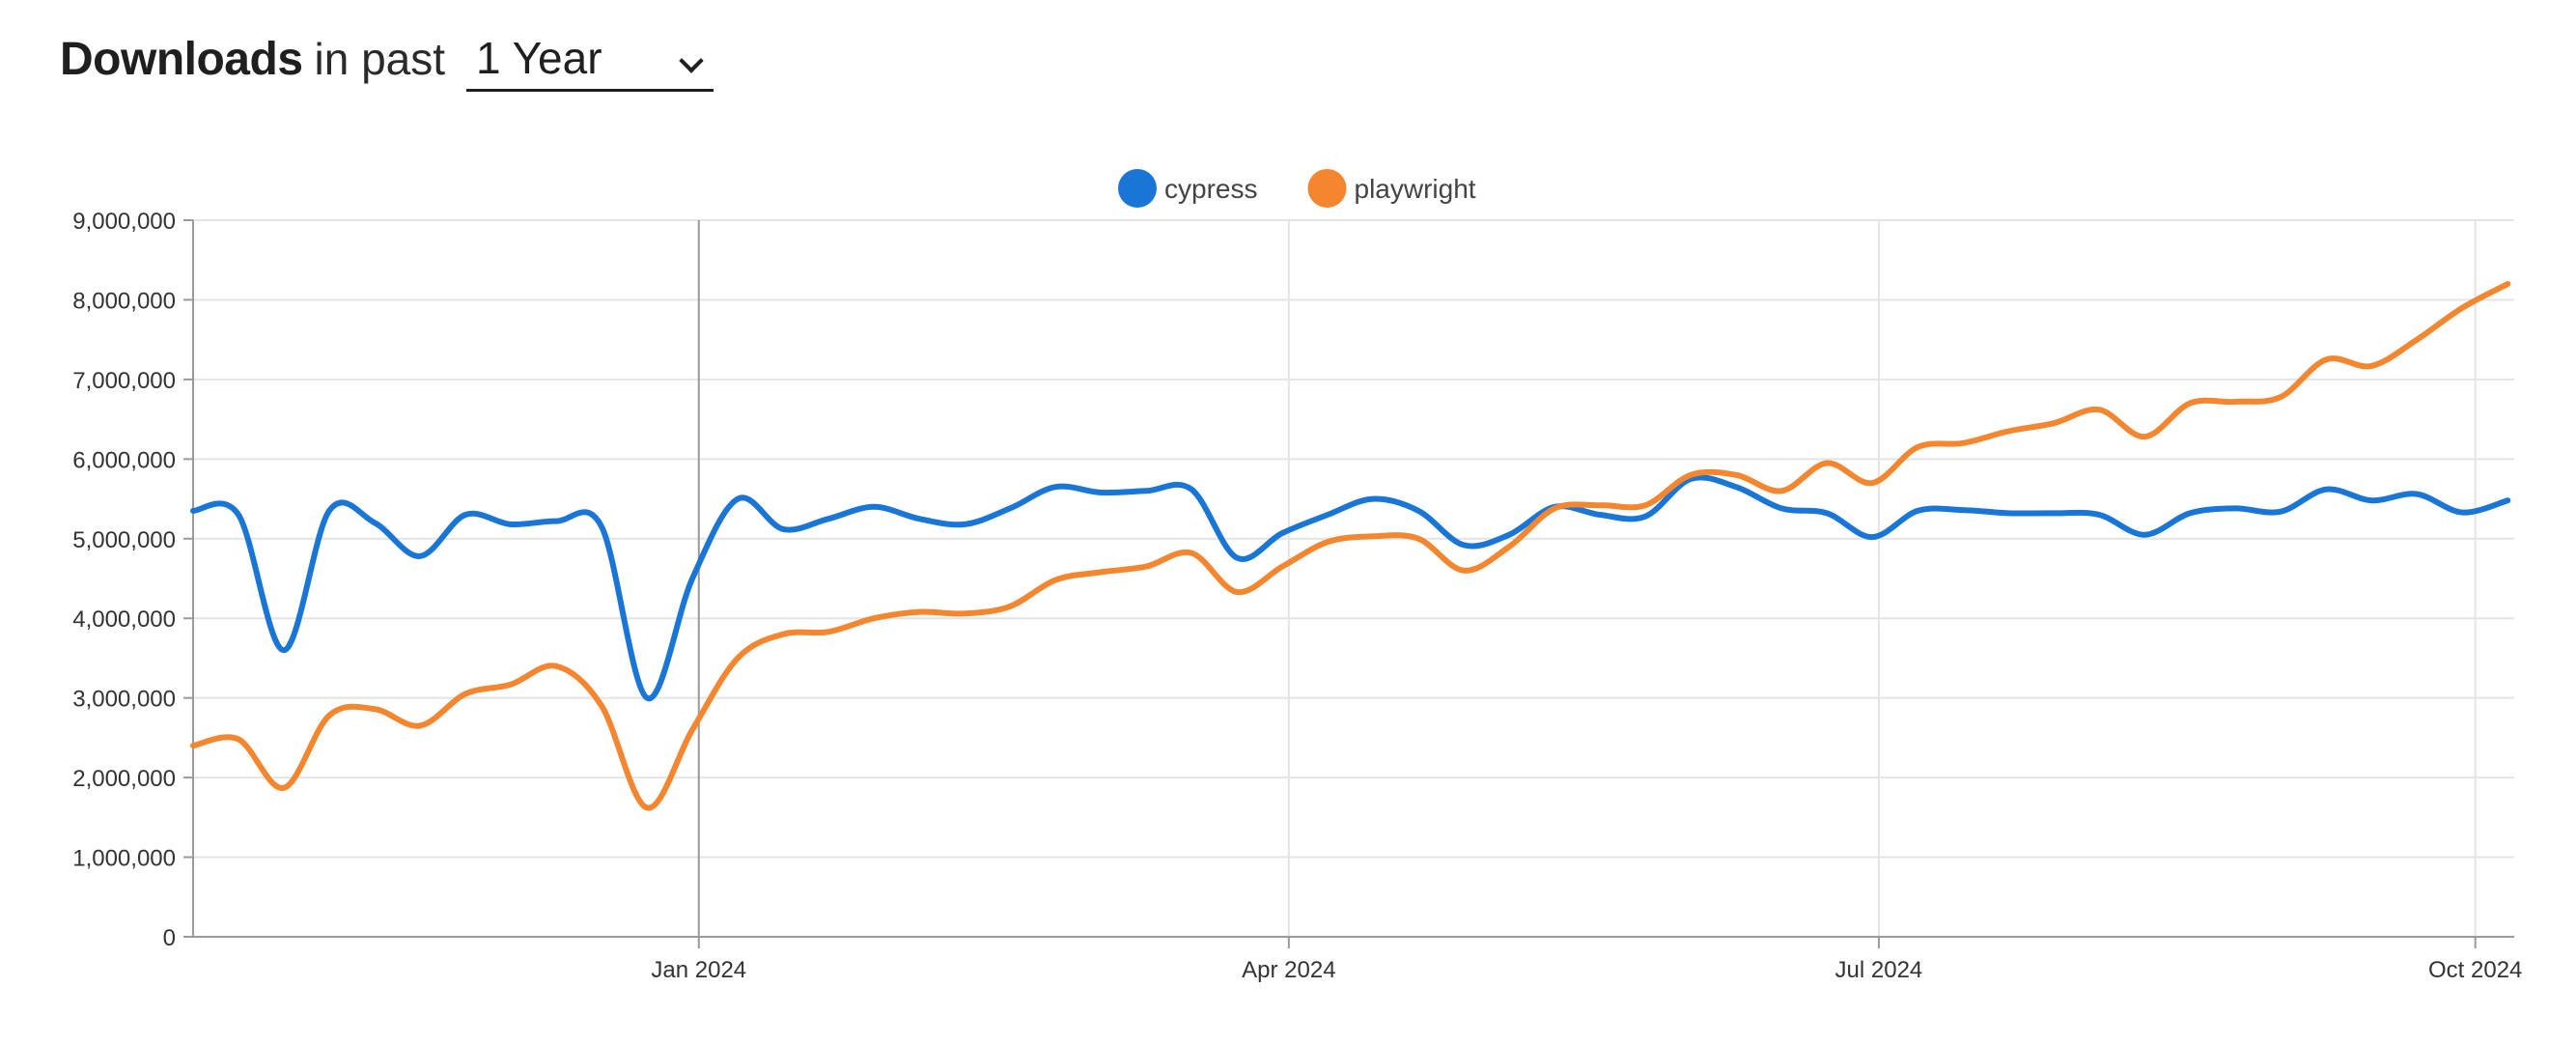  What do you see at coordinates (124, 222) in the screenshot?
I see `y-tick-label: 9,000,000` at bounding box center [124, 222].